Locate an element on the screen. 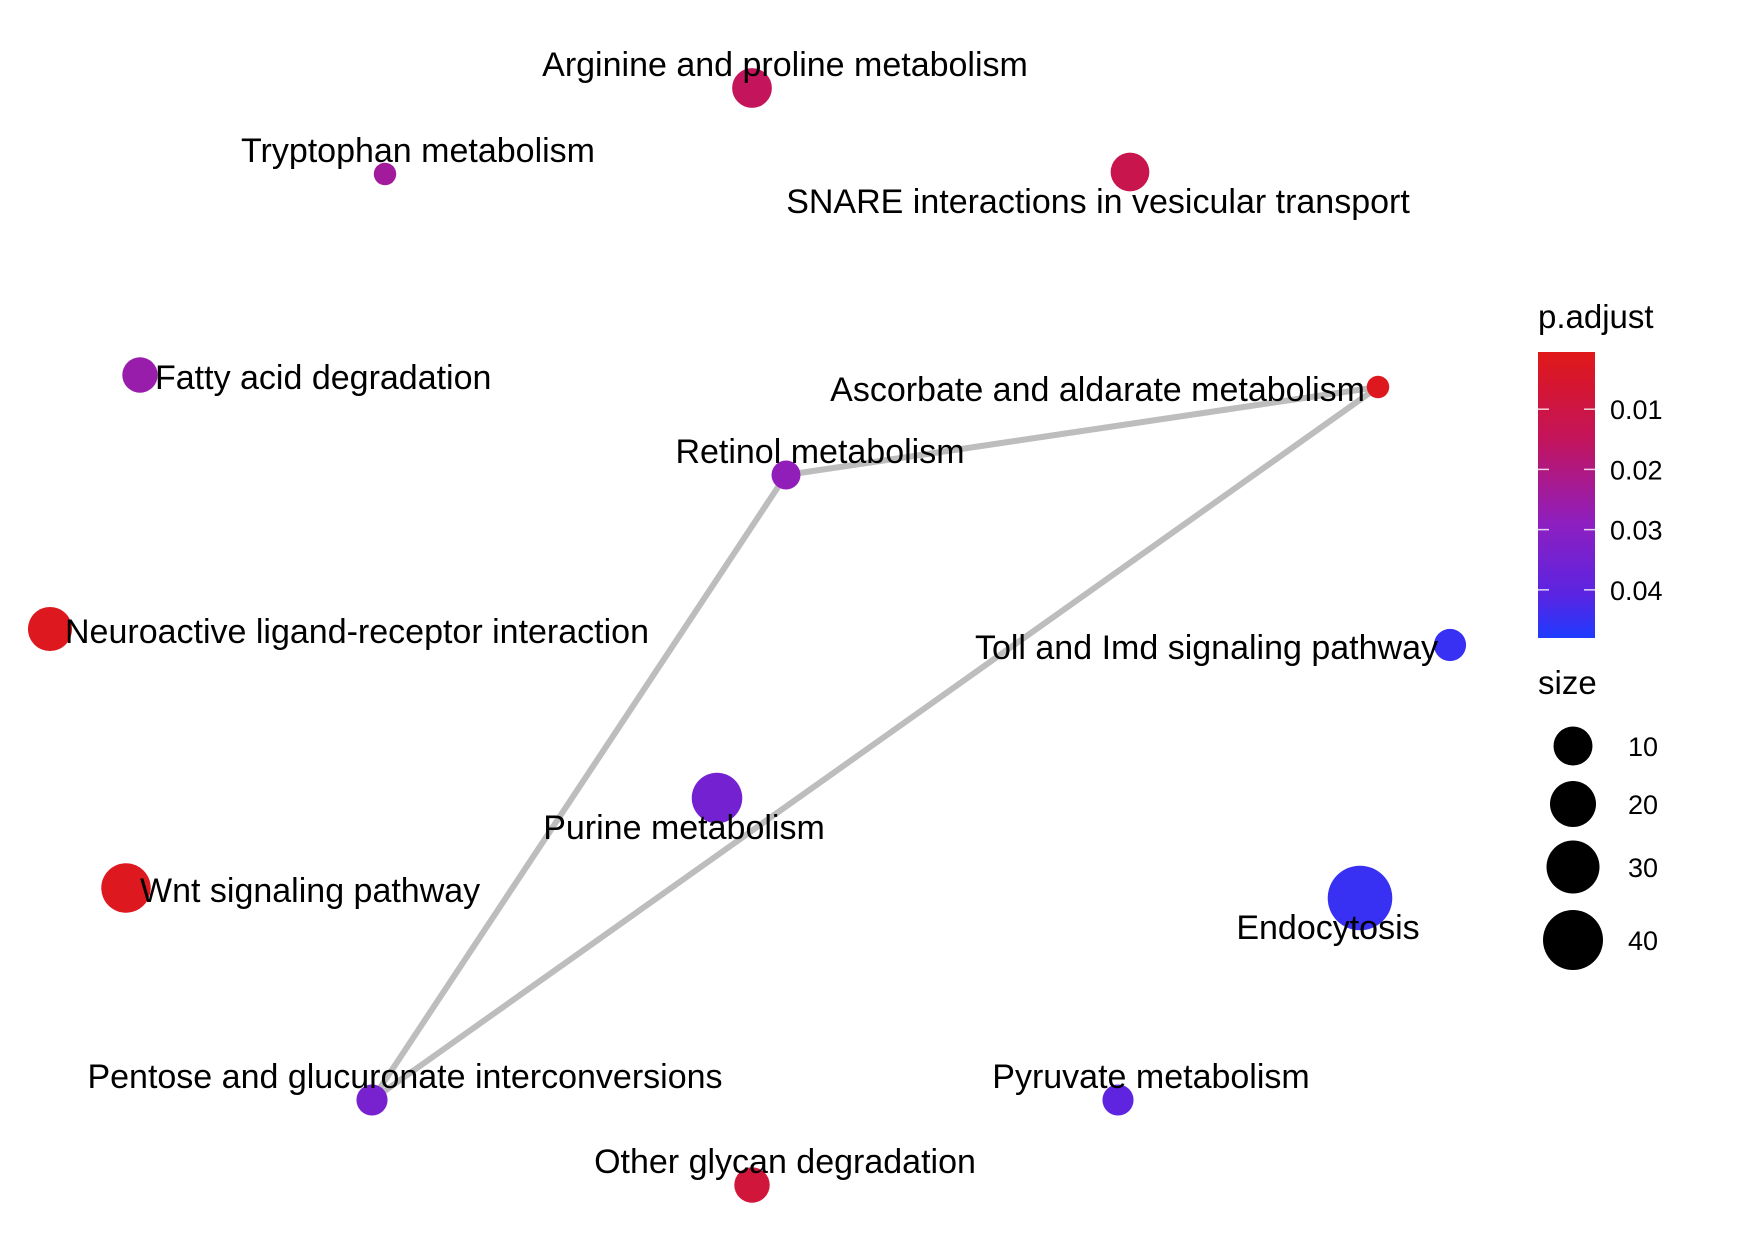 This screenshot has height=1251, width=1740. node-purine is located at coordinates (717, 798).